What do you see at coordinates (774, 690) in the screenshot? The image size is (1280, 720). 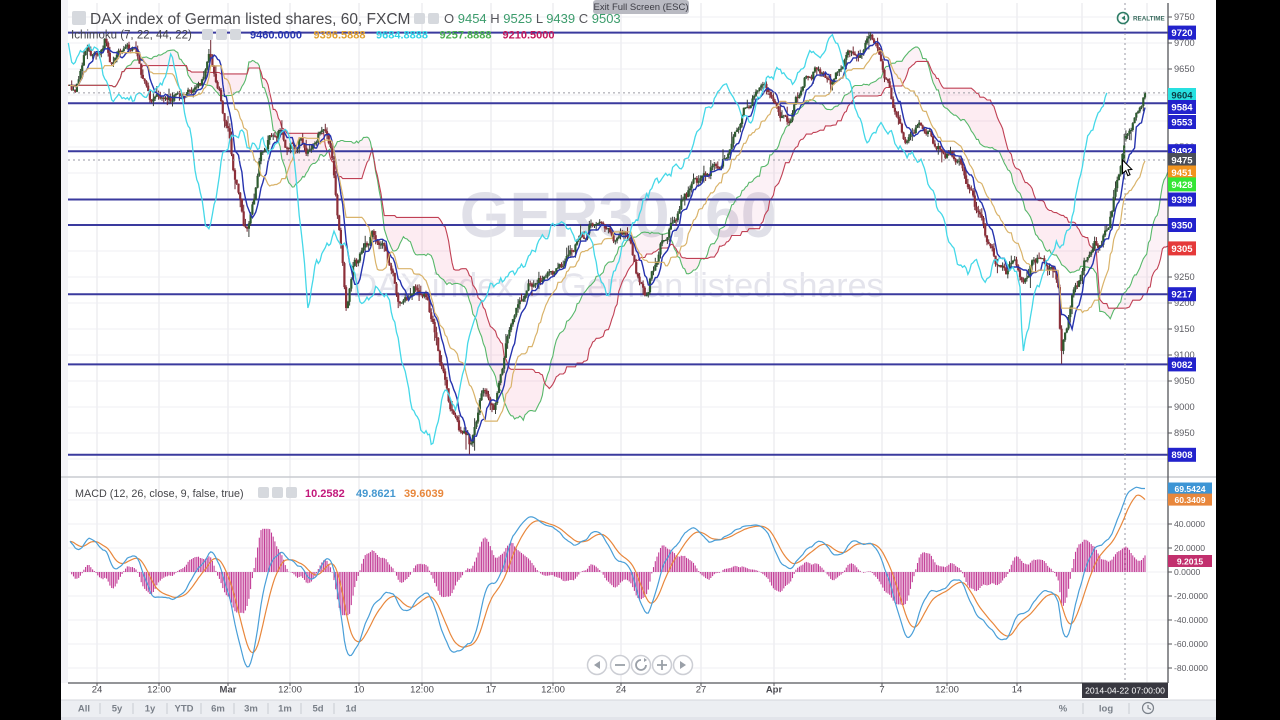 I see `svg-text: Apr` at bounding box center [774, 690].